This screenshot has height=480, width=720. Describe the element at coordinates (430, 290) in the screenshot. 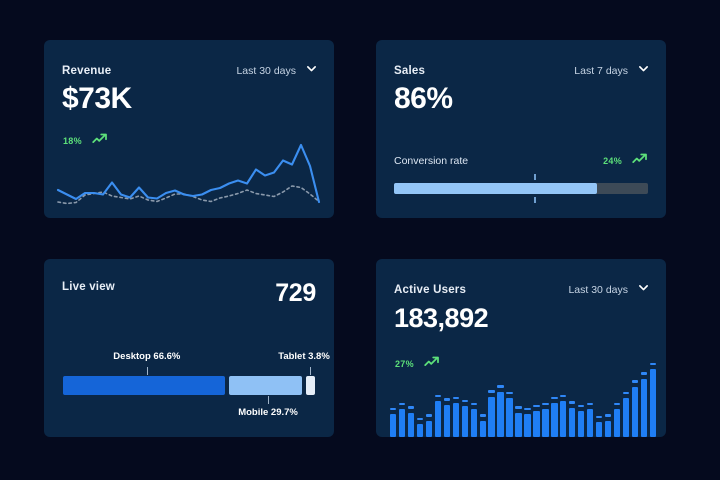

I see `active-users-card-title: Active Users` at that location.